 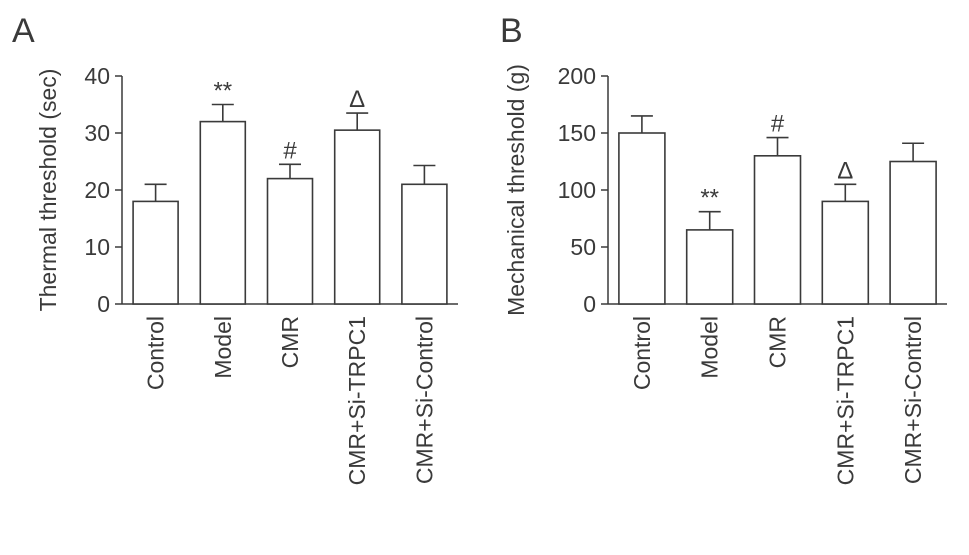 What do you see at coordinates (97, 133) in the screenshot?
I see `y-tick-label: 30` at bounding box center [97, 133].